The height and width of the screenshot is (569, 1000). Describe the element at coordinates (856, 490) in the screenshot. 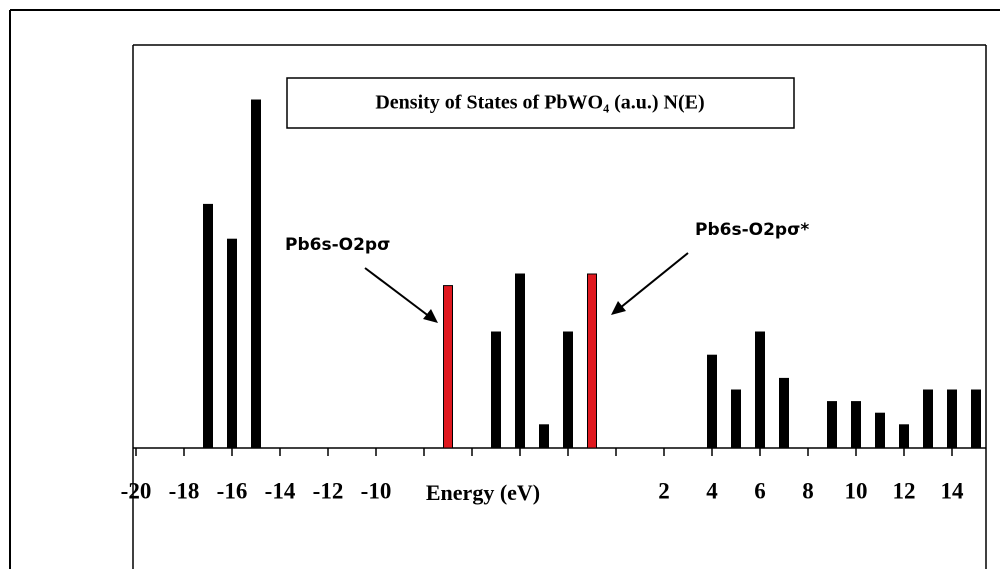

I see `x-tick-label: 10` at that location.